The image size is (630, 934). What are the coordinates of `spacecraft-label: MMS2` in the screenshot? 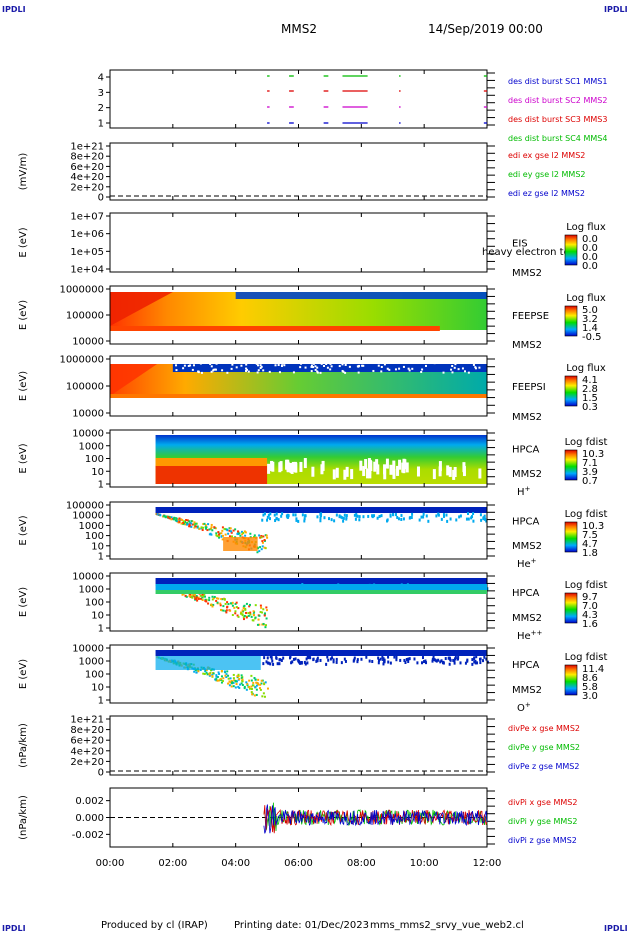 It's located at (527, 417).